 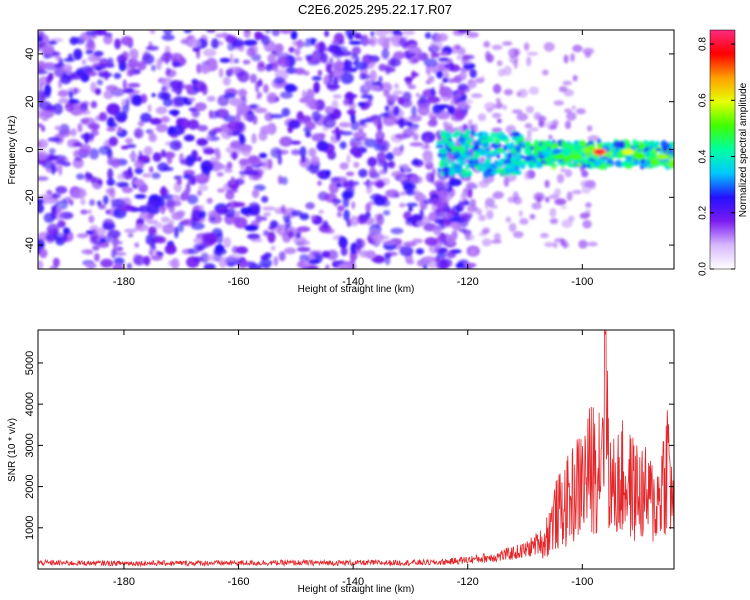 What do you see at coordinates (30, 245) in the screenshot?
I see `y-tick-label: -40` at bounding box center [30, 245].